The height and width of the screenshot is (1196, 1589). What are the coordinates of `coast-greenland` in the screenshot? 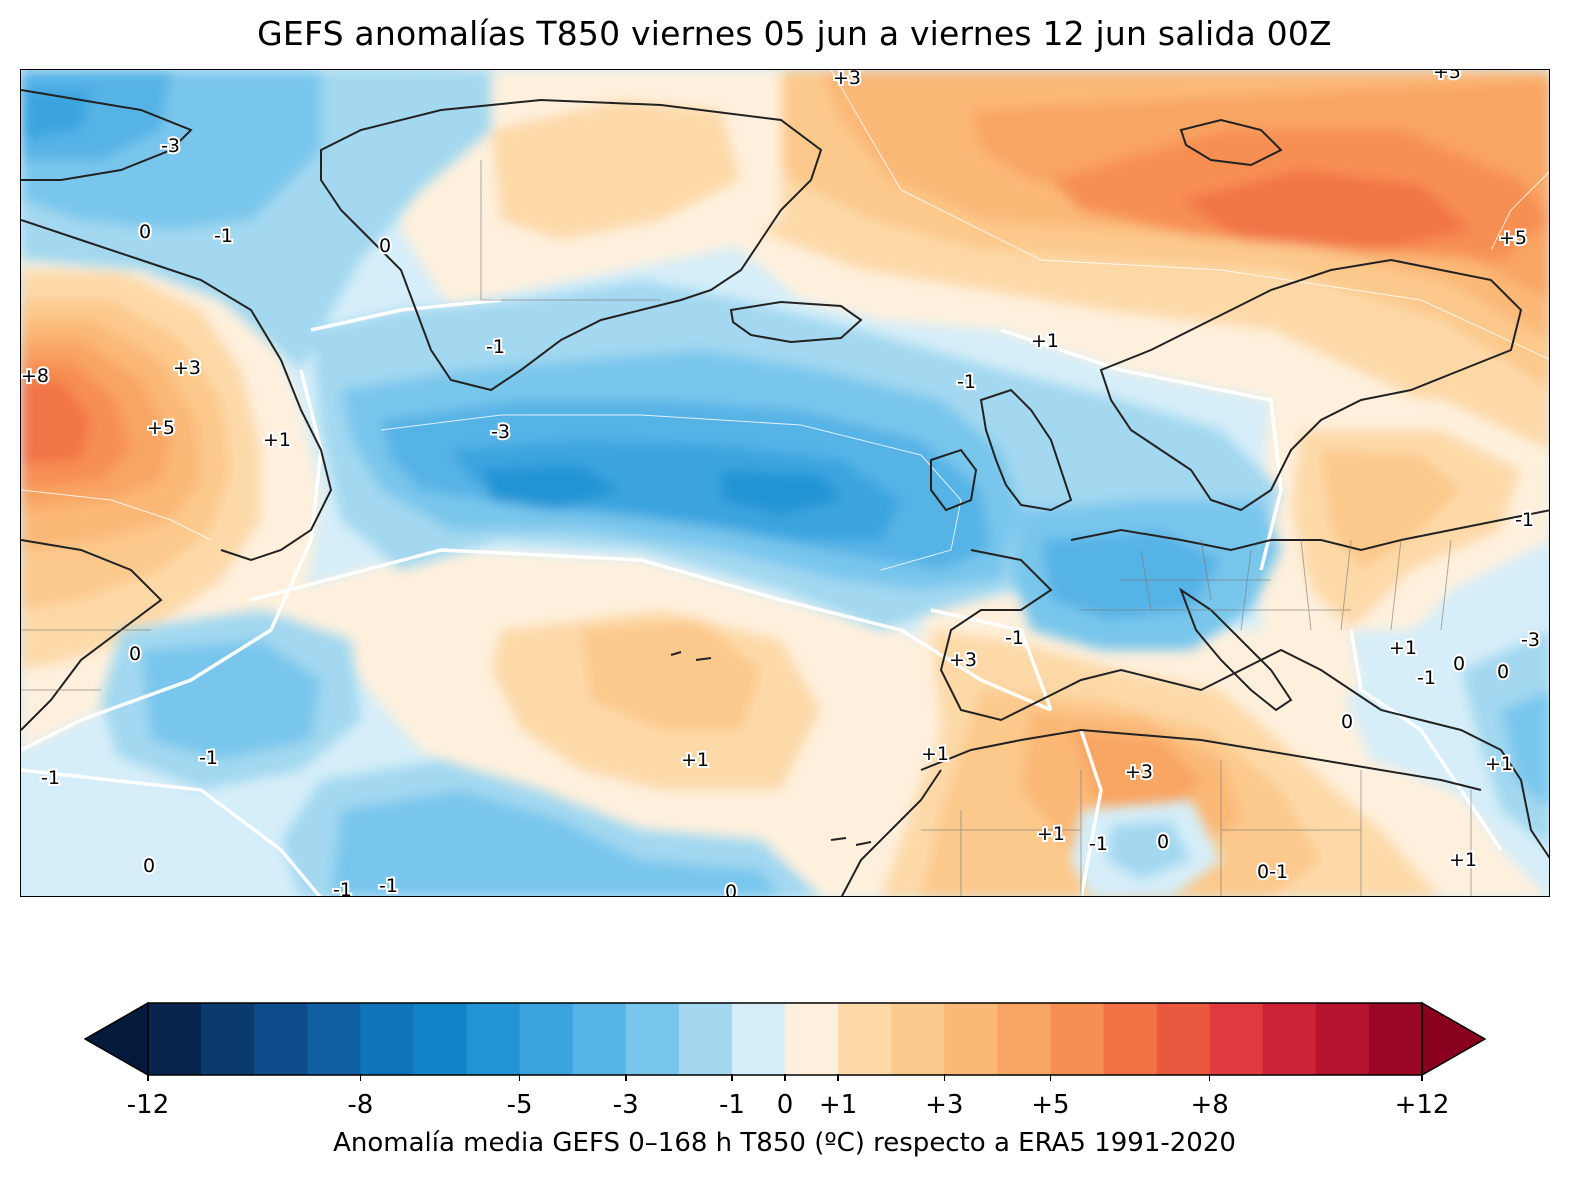 It's located at (571, 245).